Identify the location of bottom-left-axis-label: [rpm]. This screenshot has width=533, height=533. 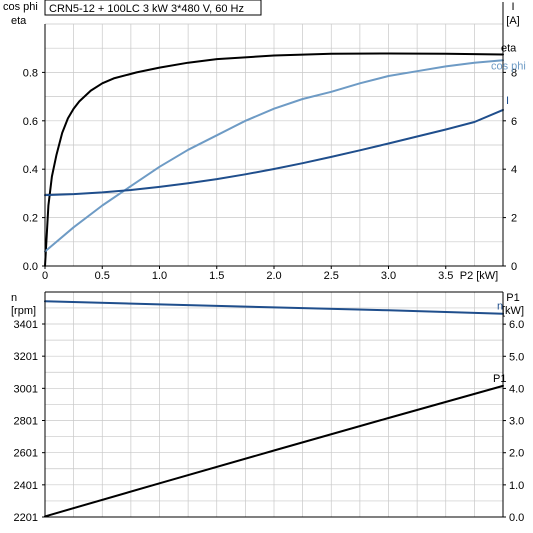
(23, 311).